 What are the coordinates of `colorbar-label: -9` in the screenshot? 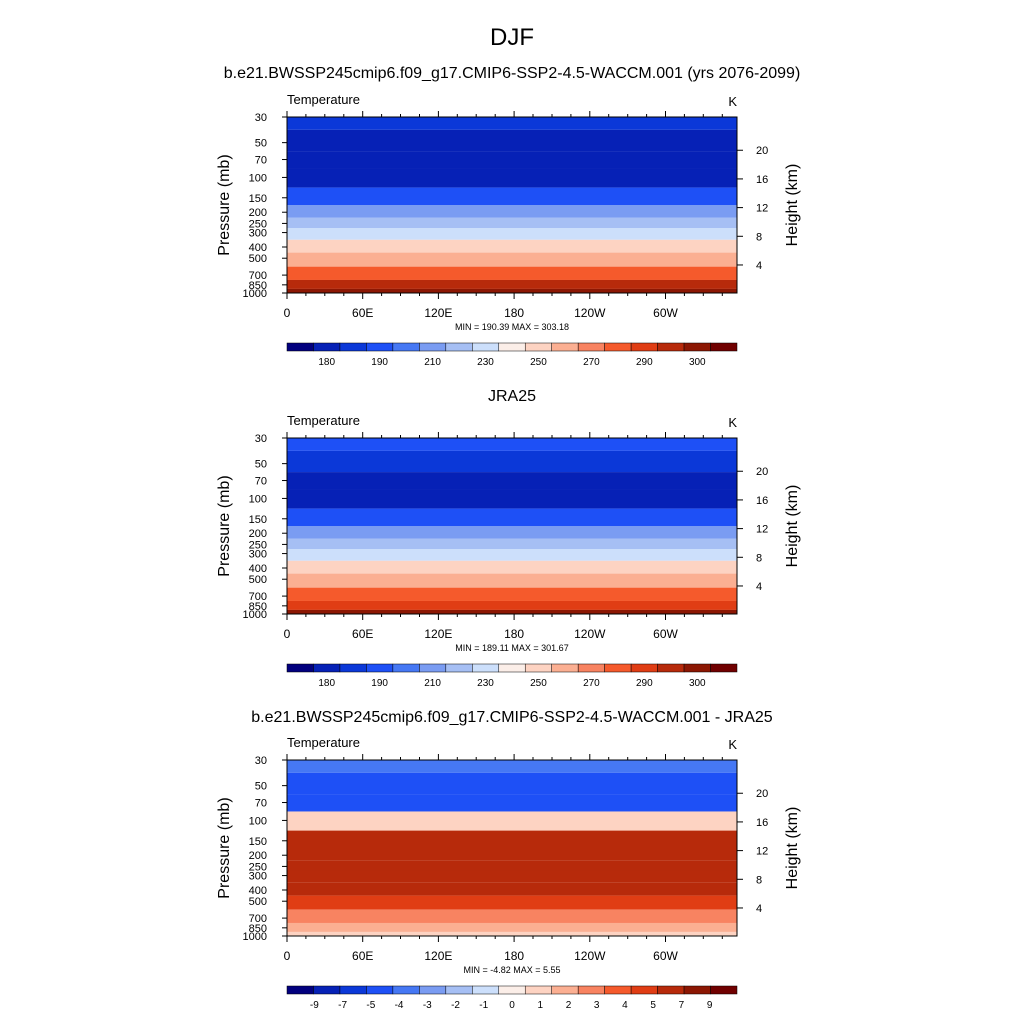 It's located at (314, 1005).